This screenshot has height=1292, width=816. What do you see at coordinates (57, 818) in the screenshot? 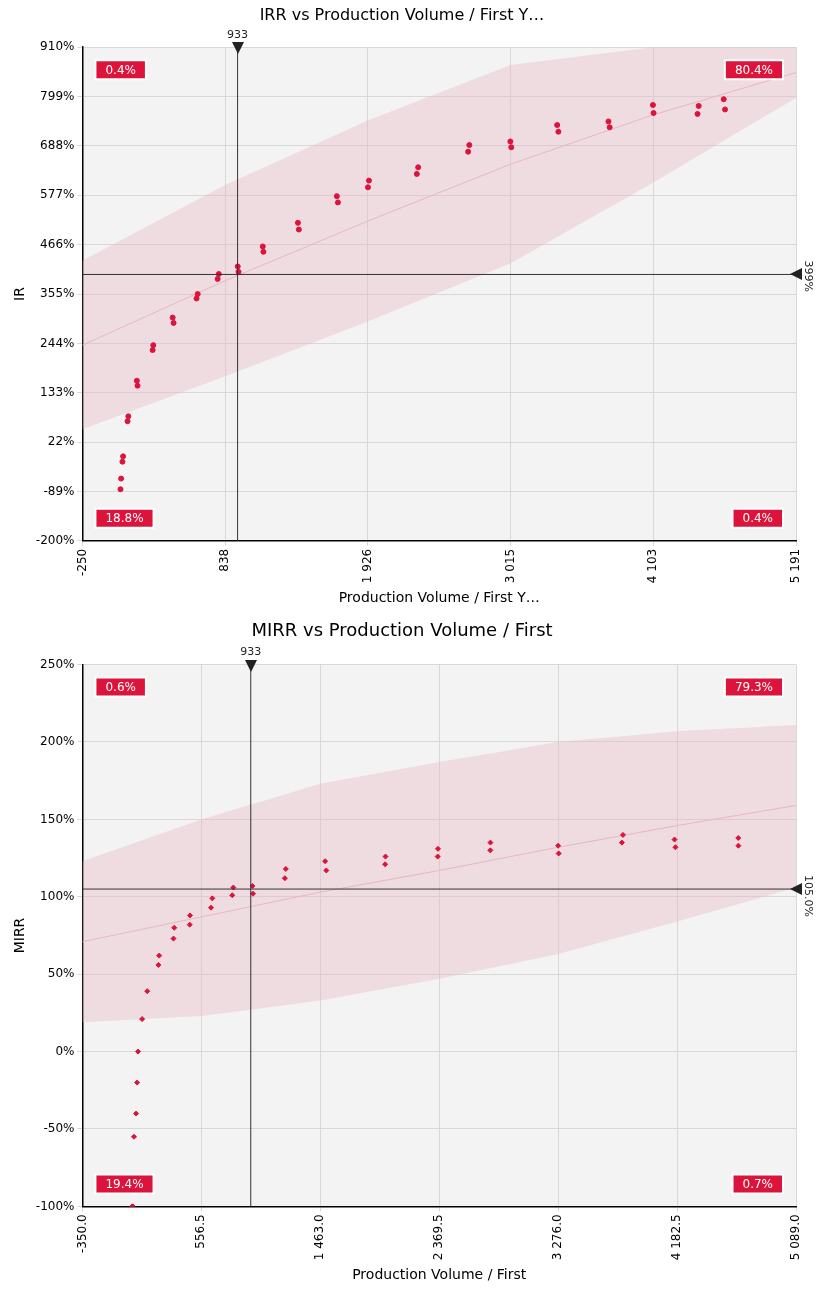
I see `y-tick-label: 150%` at bounding box center [57, 818].